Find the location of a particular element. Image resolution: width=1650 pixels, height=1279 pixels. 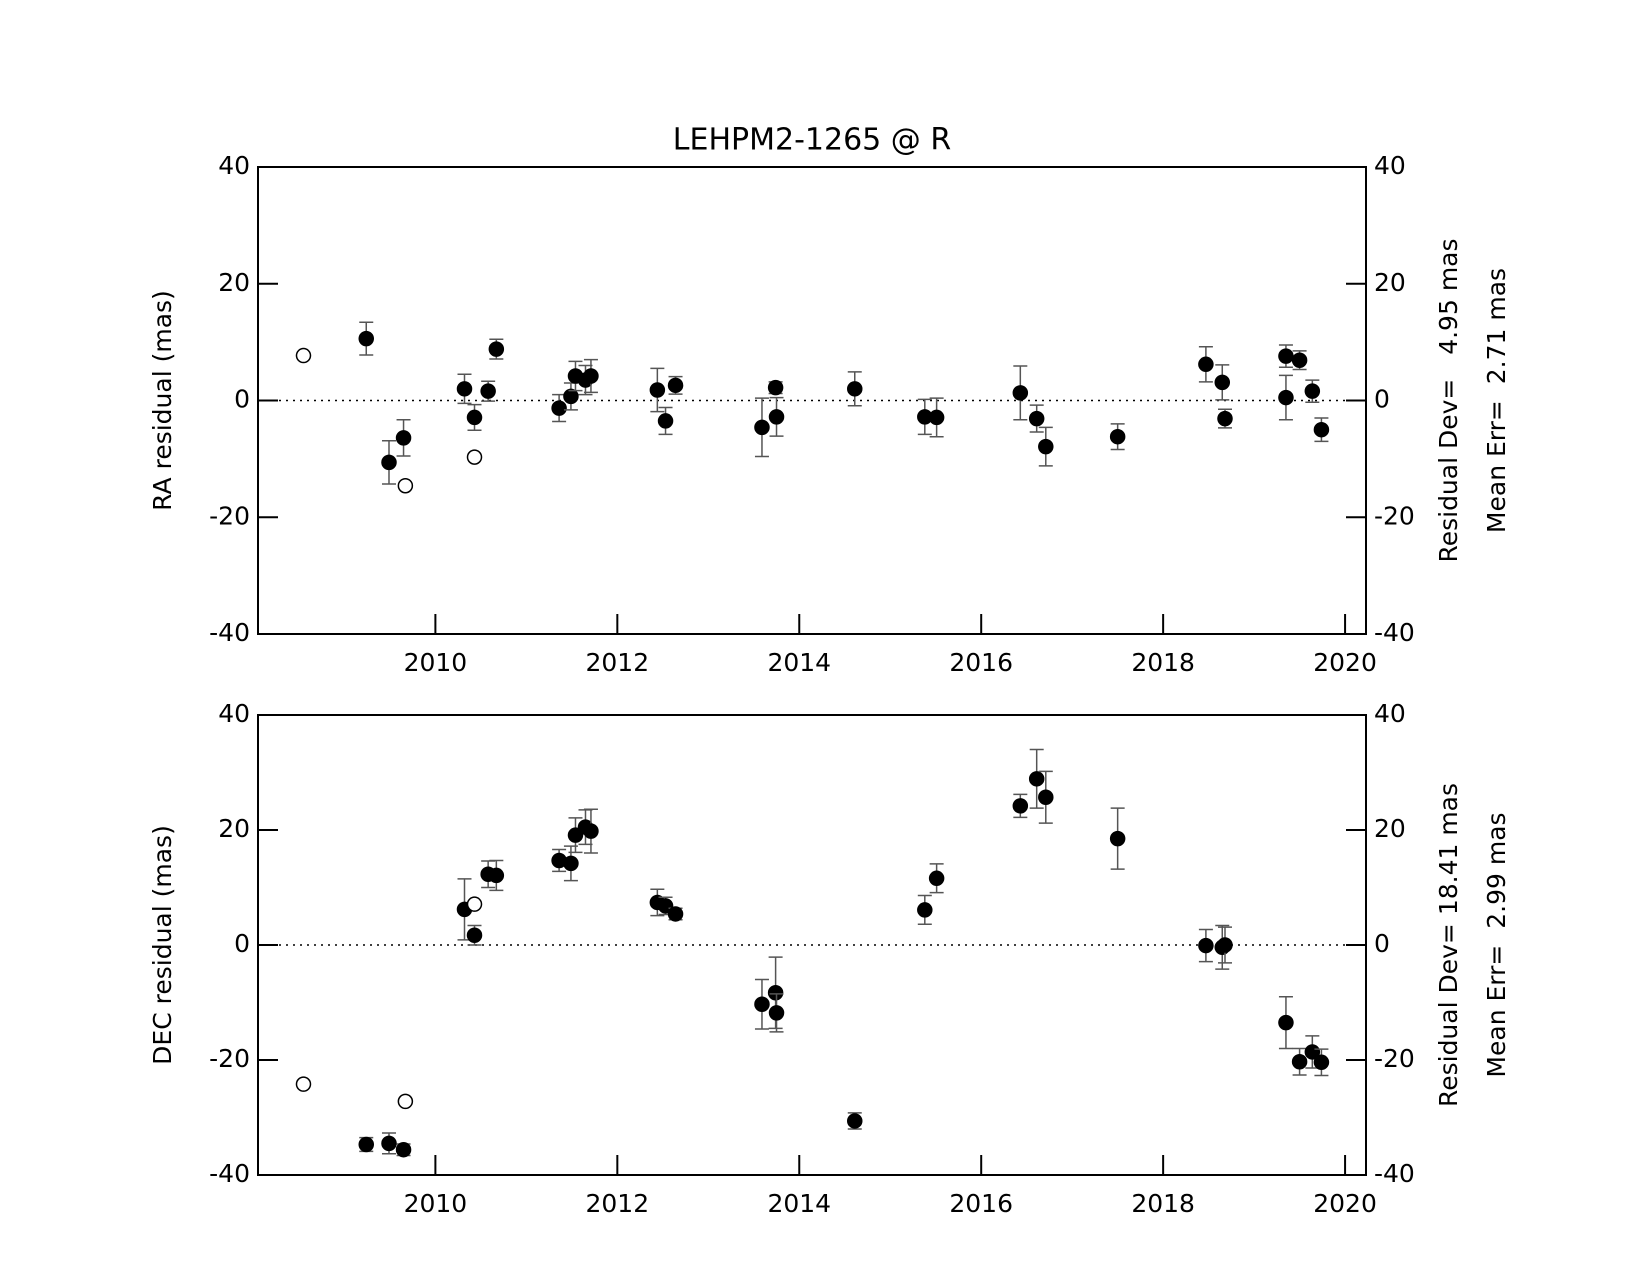

annotation: Mean Err= 2.71 mas is located at coordinates (1496, 400).